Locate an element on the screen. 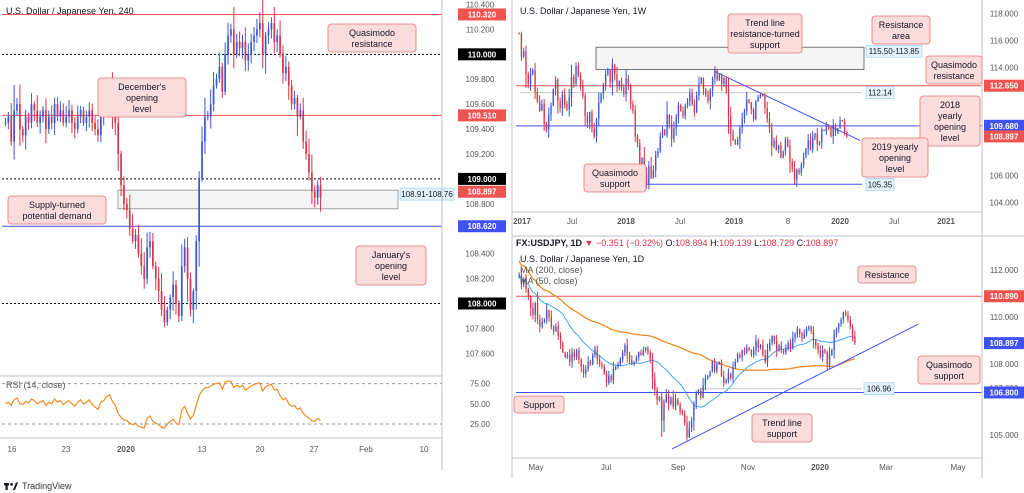 Image resolution: width=1024 pixels, height=493 pixels. w1-callout-trendline-box is located at coordinates (765, 33).